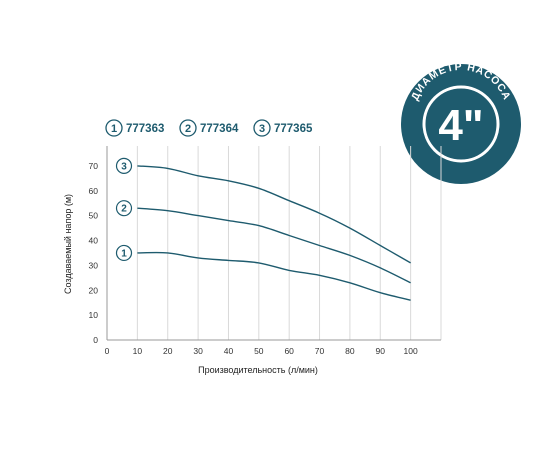 This screenshot has width=560, height=460. What do you see at coordinates (138, 351) in the screenshot?
I see `x-tick-label: 10` at bounding box center [138, 351].